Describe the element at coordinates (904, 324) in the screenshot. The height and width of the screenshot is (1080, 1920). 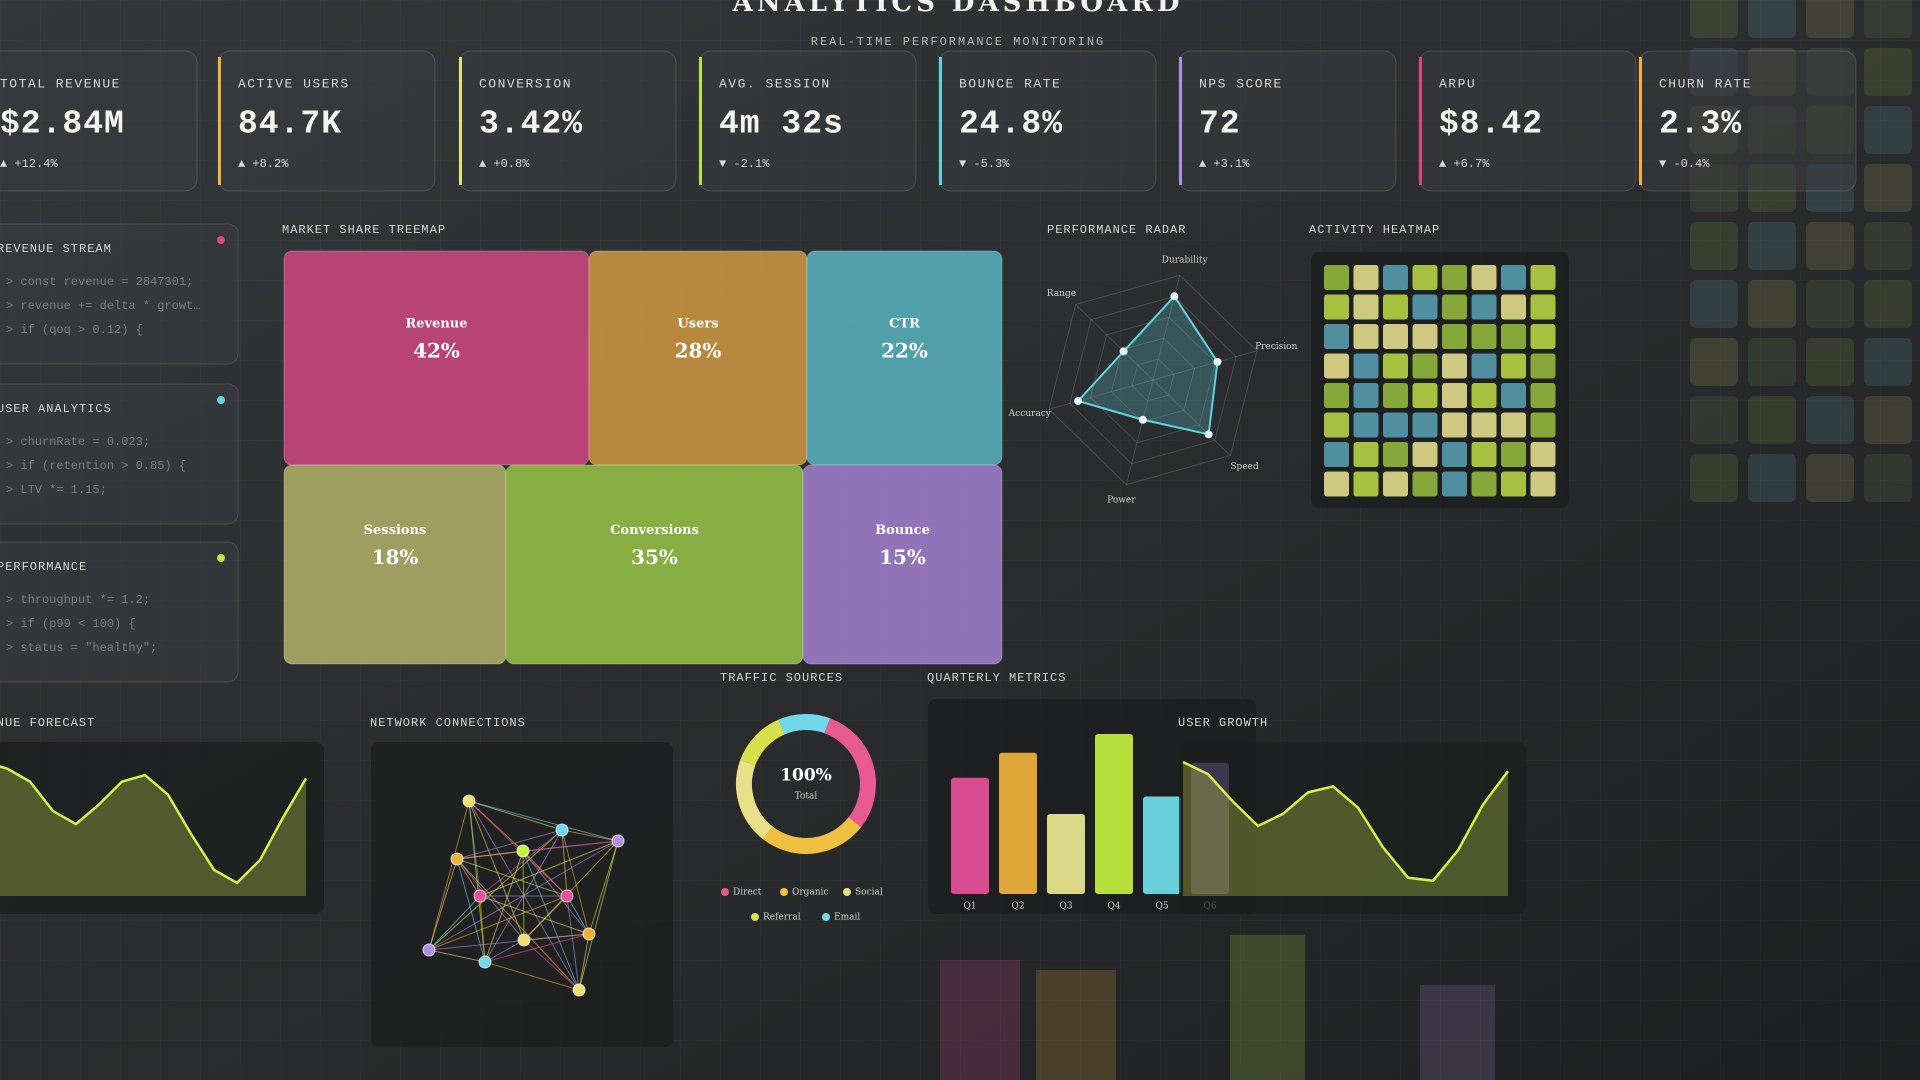
I see `treemap-label: CTR` at that location.